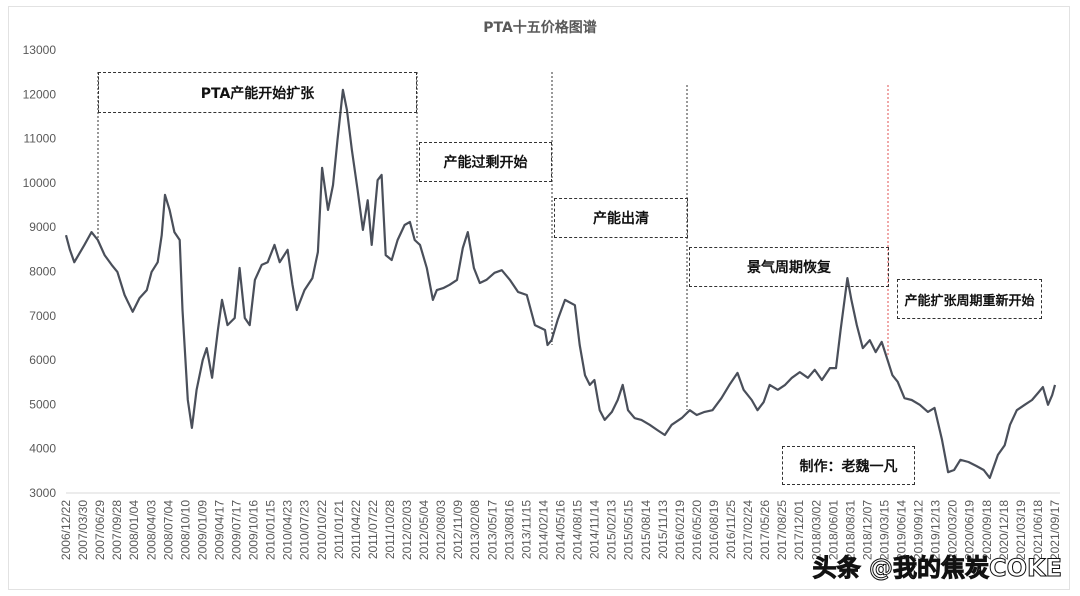 Image resolution: width=1080 pixels, height=596 pixels. What do you see at coordinates (629, 530) in the screenshot?
I see `x-tick-label: 2015/05/15` at bounding box center [629, 530].